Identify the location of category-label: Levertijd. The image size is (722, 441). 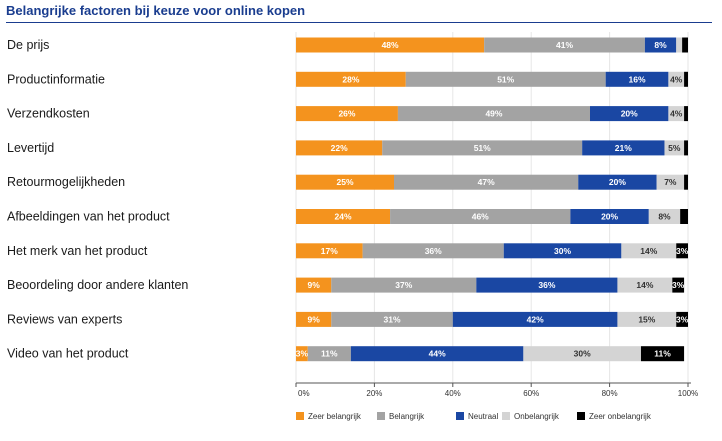
(30, 148).